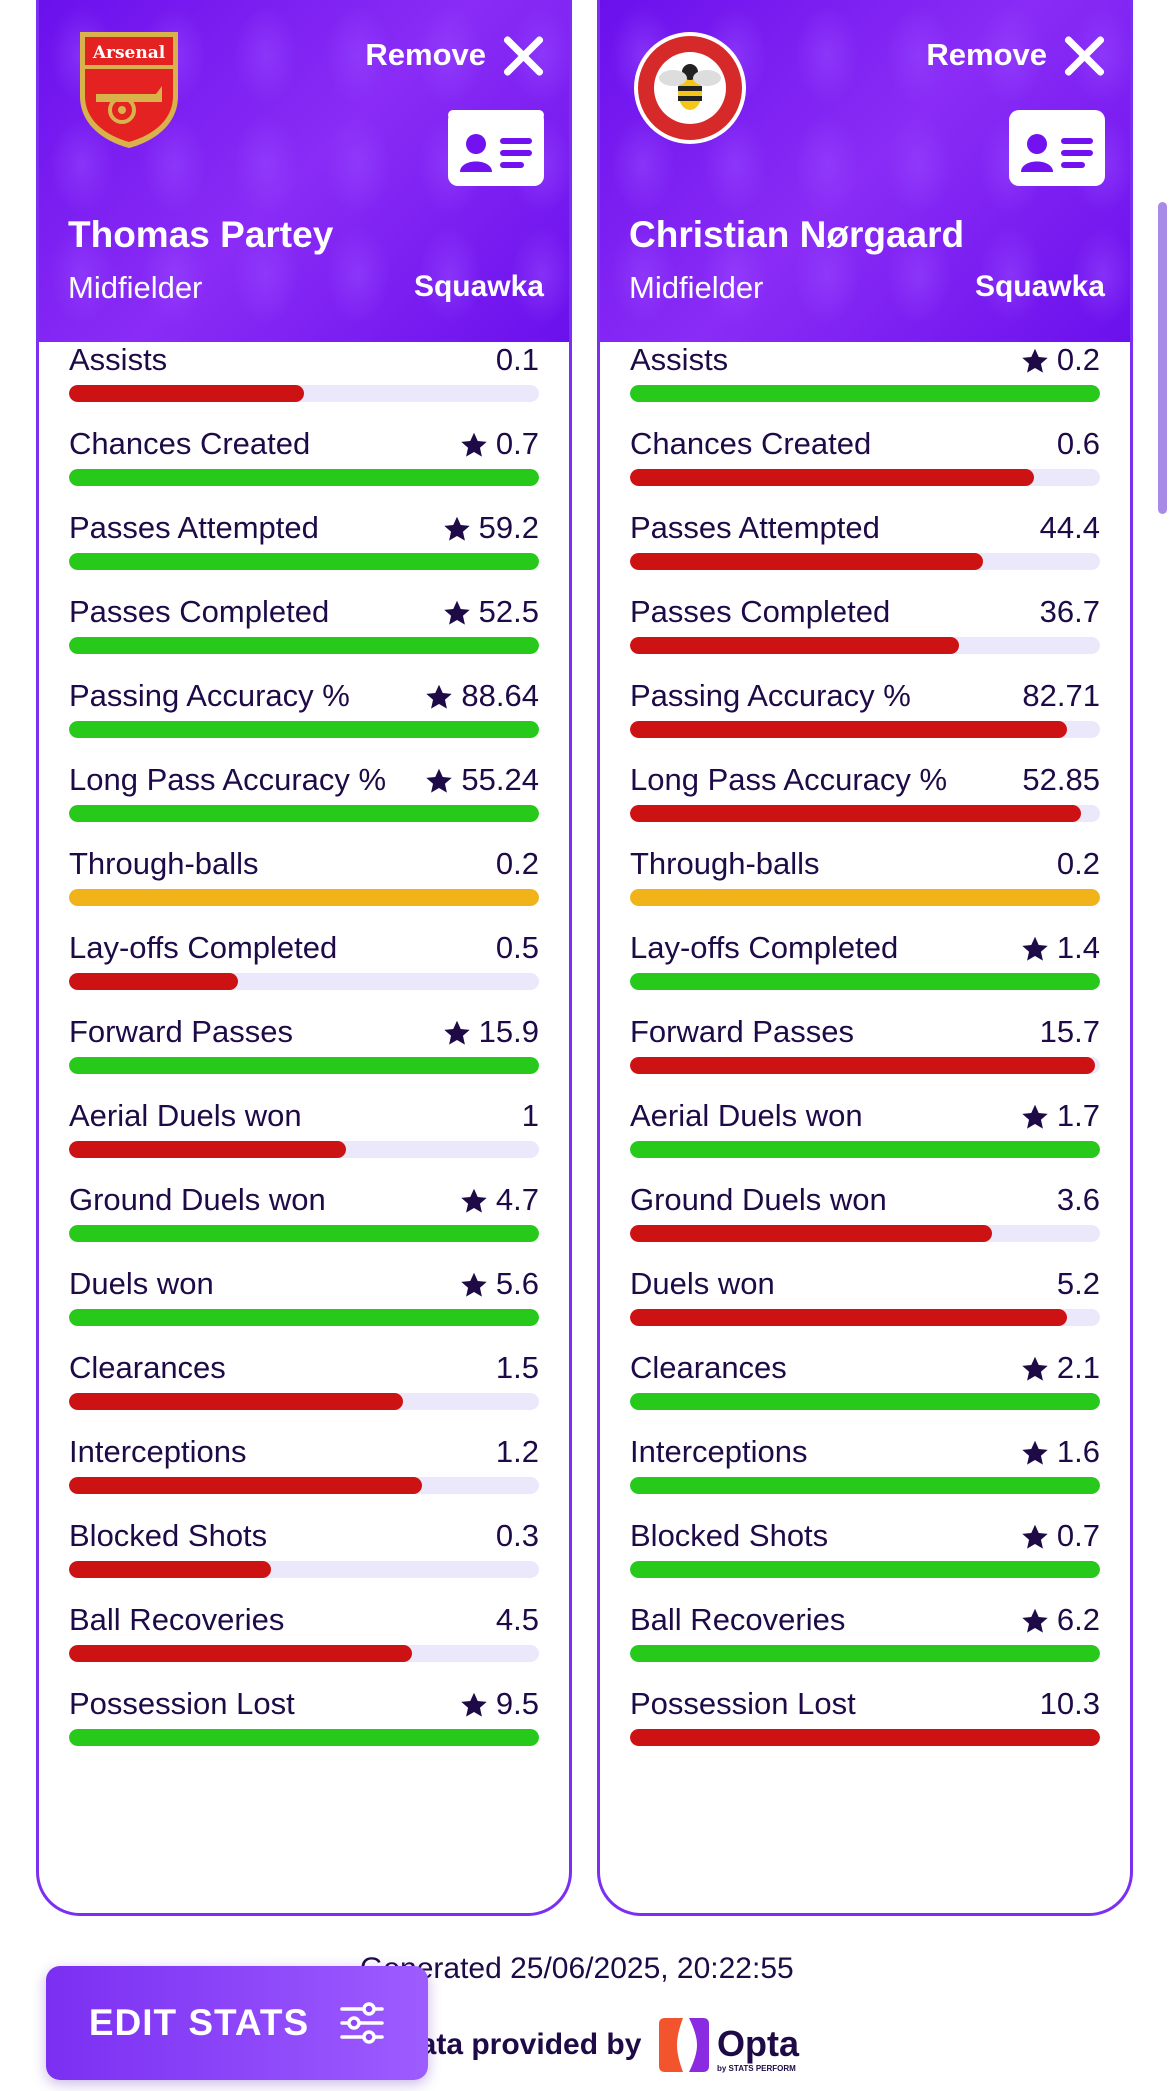 The width and height of the screenshot is (1170, 2091). Describe the element at coordinates (517, 1536) in the screenshot. I see `stat-value: 0.3` at that location.